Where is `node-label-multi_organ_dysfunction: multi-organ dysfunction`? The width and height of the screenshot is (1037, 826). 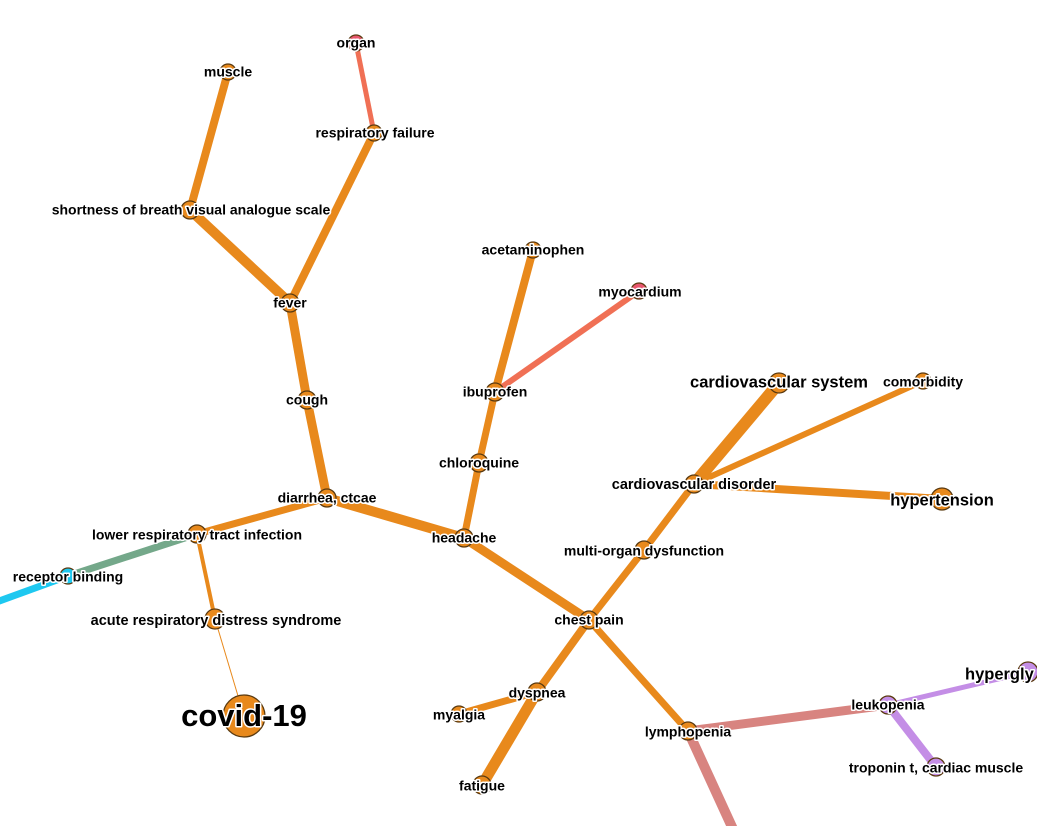
node-label-multi_organ_dysfunction: multi-organ dysfunction is located at coordinates (644, 551).